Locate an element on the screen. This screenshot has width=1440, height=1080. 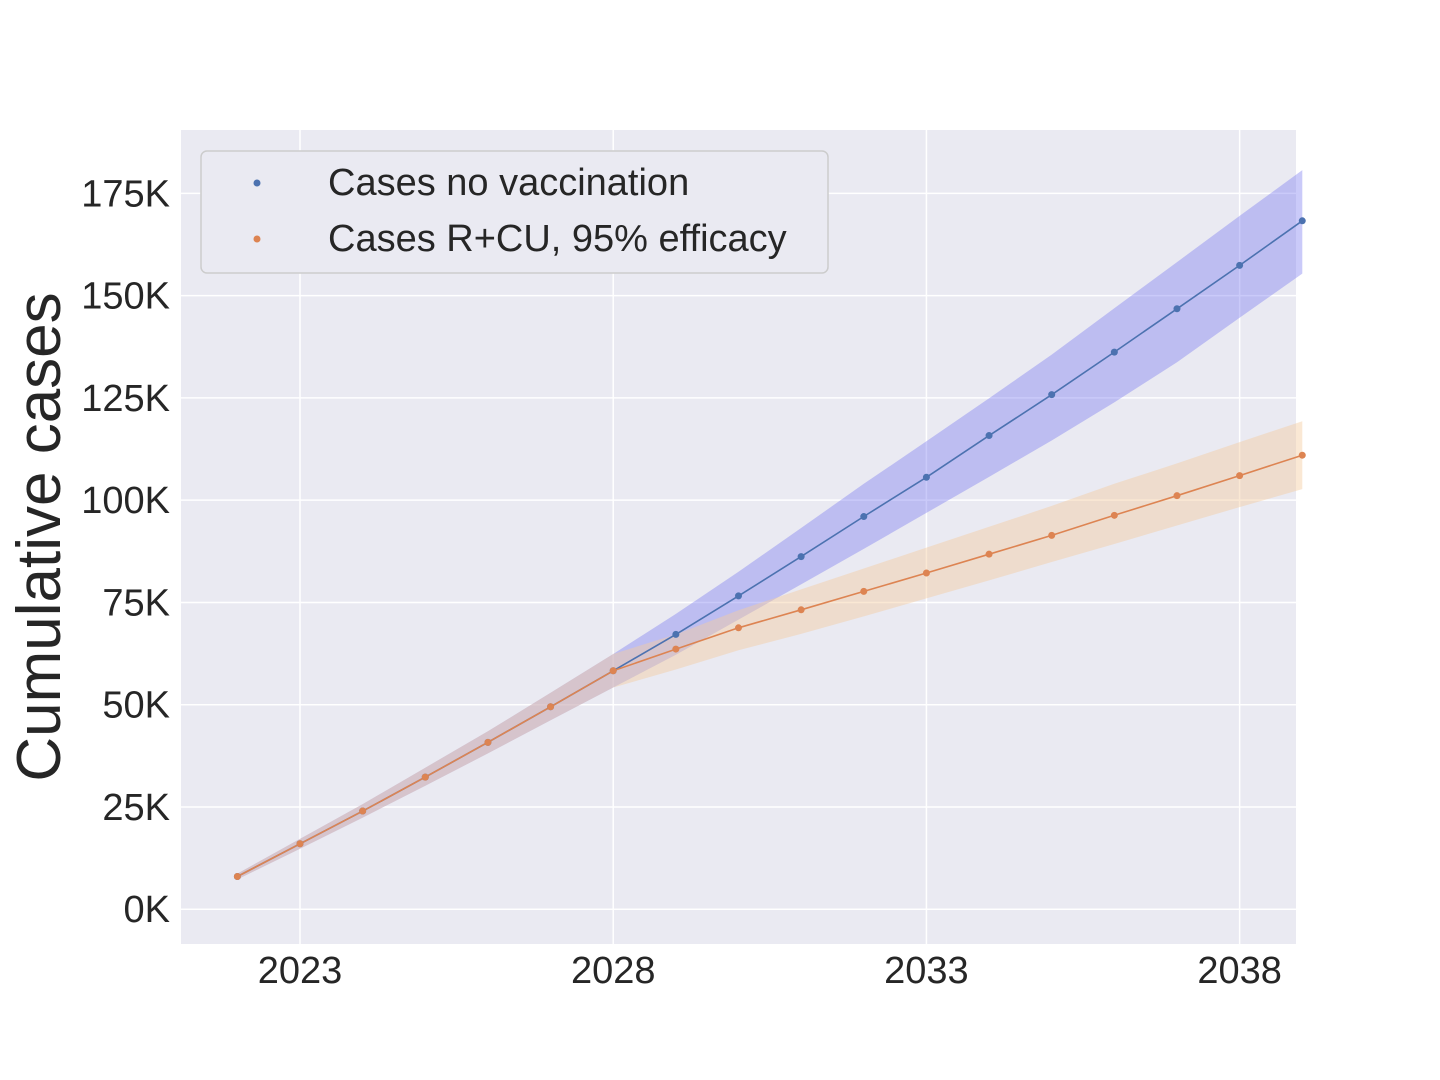
x-tick-label: 2023 is located at coordinates (300, 971).